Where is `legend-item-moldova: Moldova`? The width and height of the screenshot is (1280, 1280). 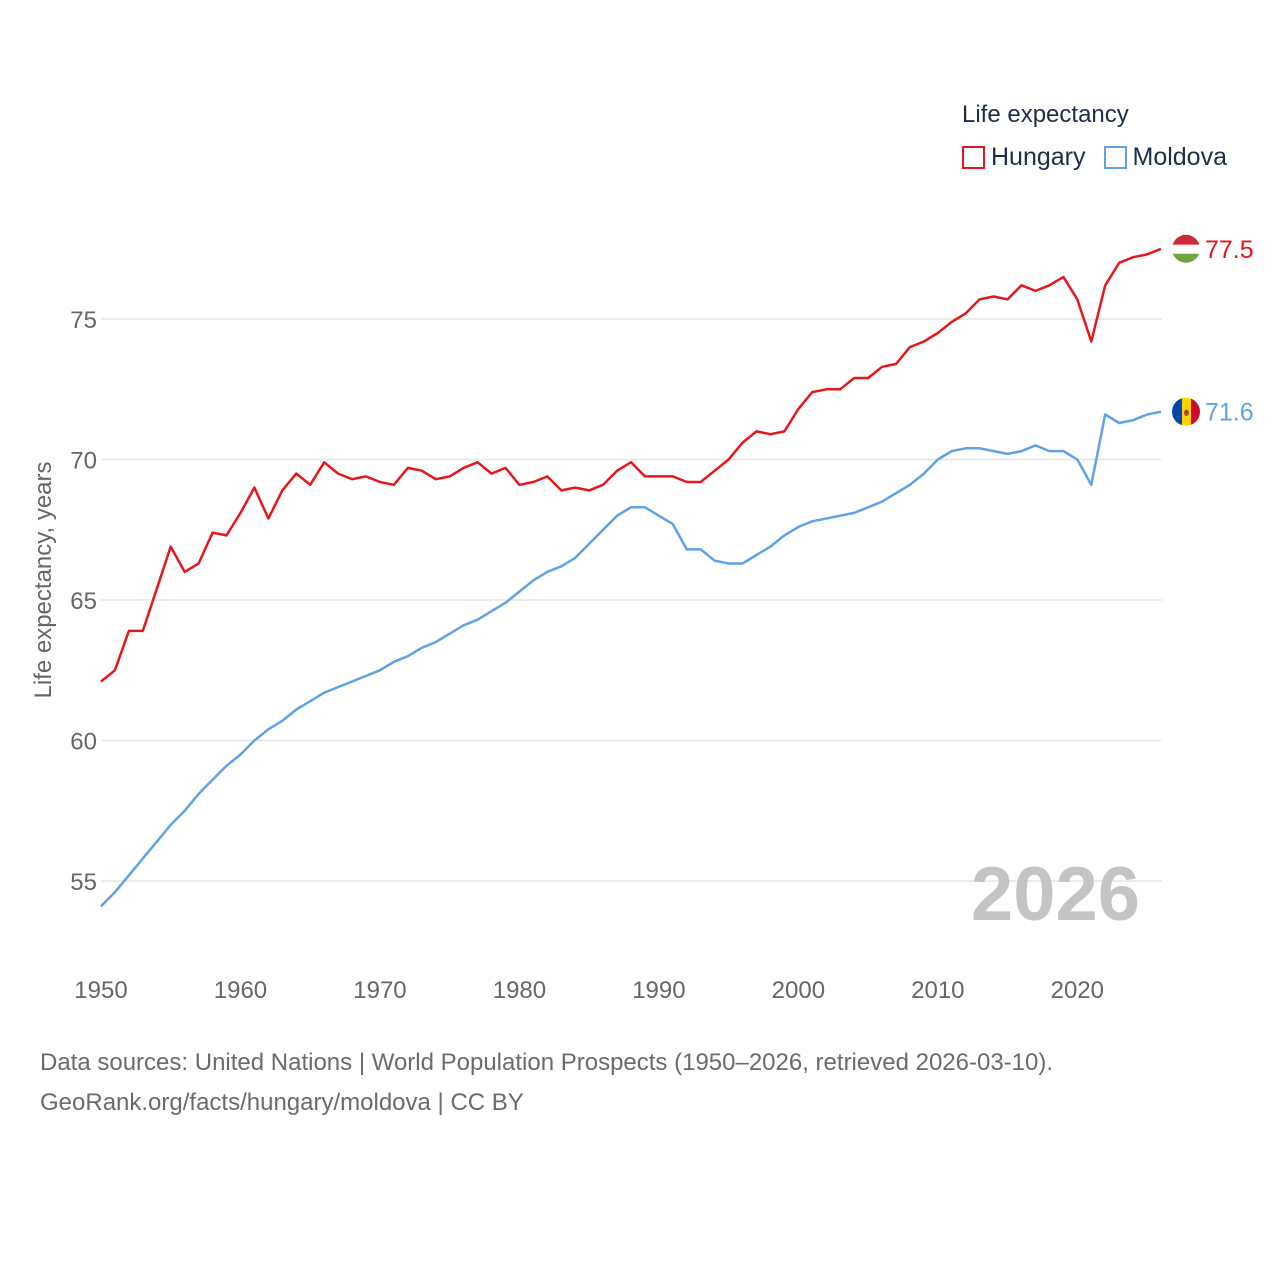 legend-item-moldova: Moldova is located at coordinates (1165, 157).